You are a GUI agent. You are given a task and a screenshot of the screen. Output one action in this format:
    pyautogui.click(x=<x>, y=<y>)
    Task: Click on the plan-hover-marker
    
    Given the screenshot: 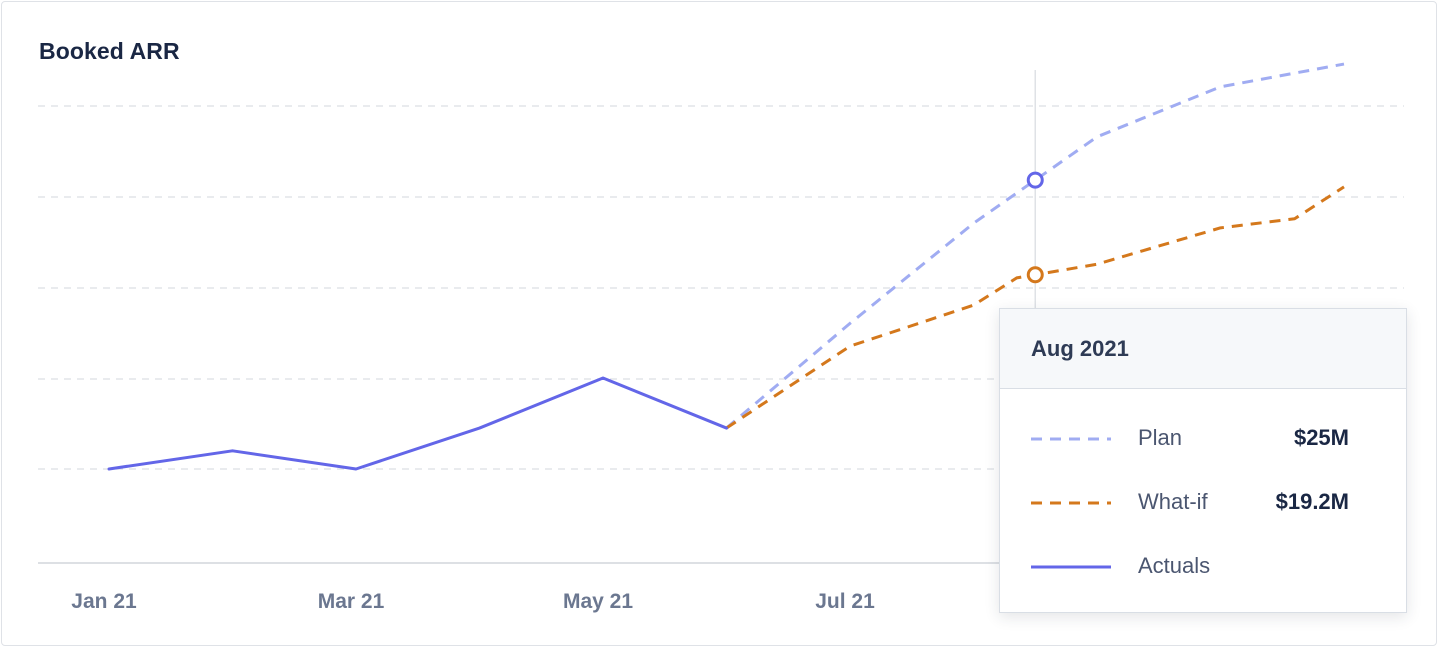 What is the action you would take?
    pyautogui.click(x=1035, y=180)
    